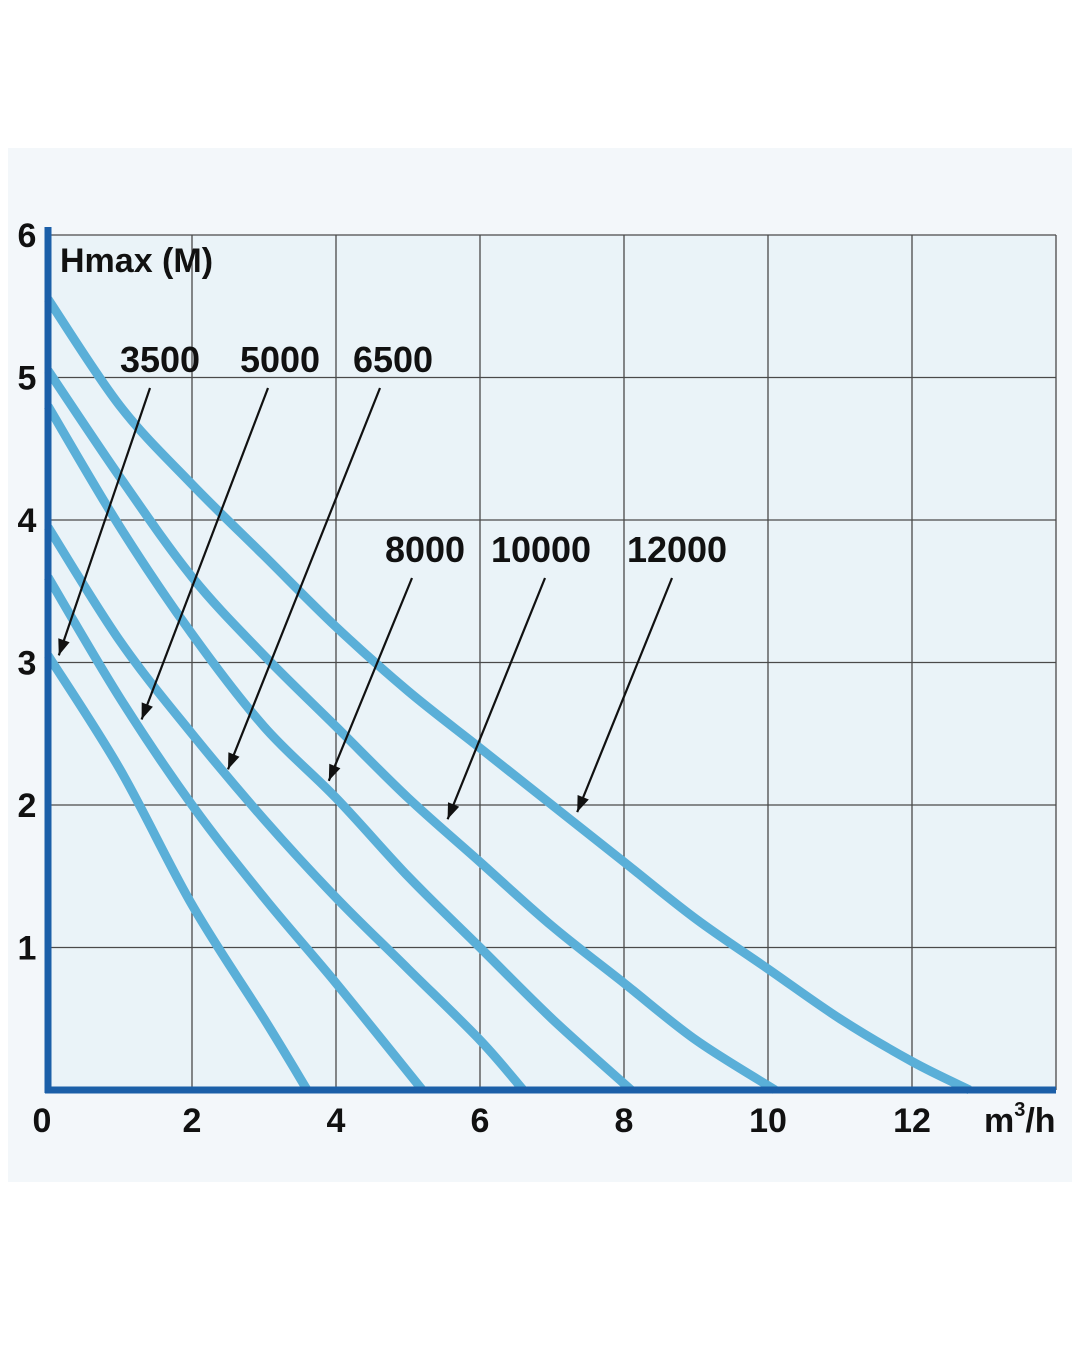 This screenshot has height=1350, width=1080. I want to click on x-axis-unit-main: m, so click(999, 1121).